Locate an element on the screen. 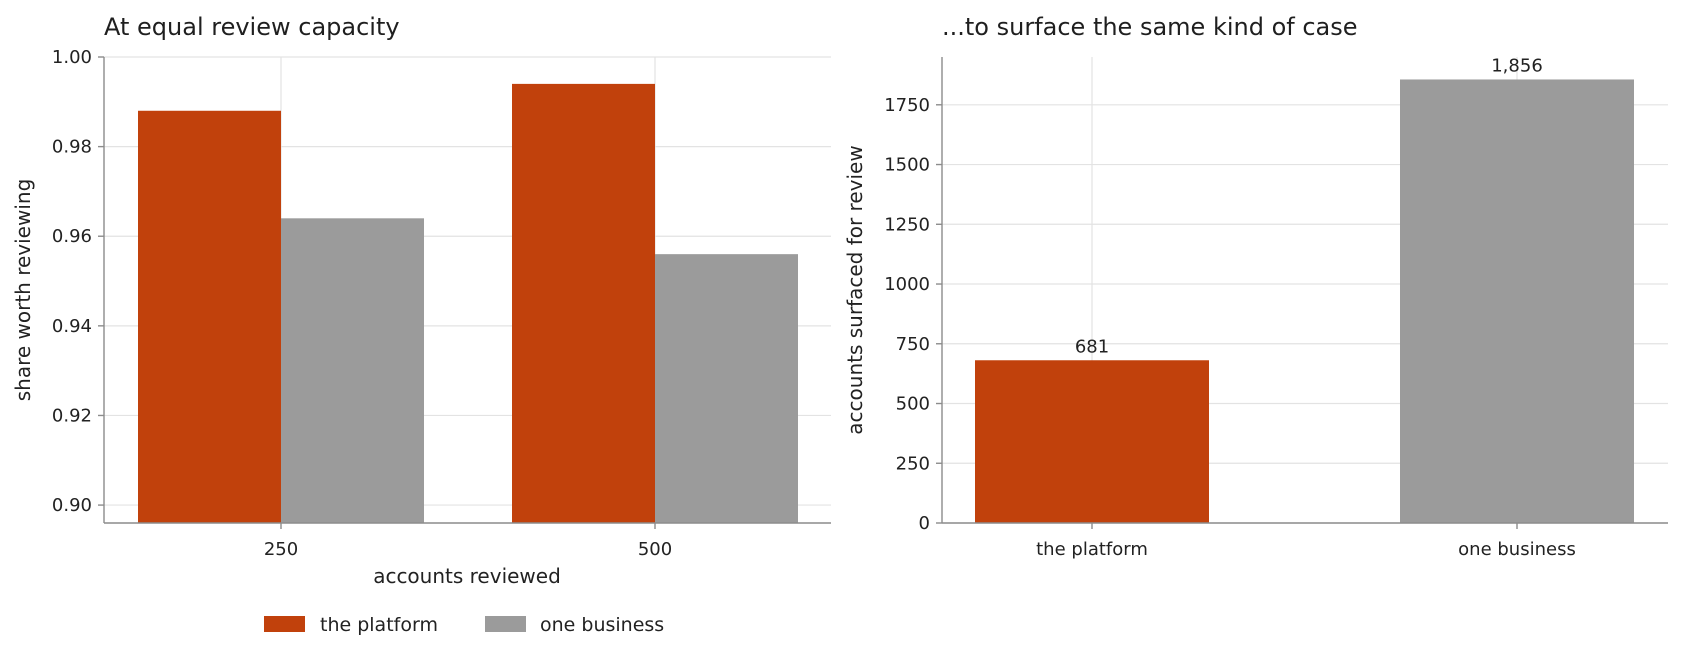  right-chart-ytick-label-3: 750 is located at coordinates (913, 344).